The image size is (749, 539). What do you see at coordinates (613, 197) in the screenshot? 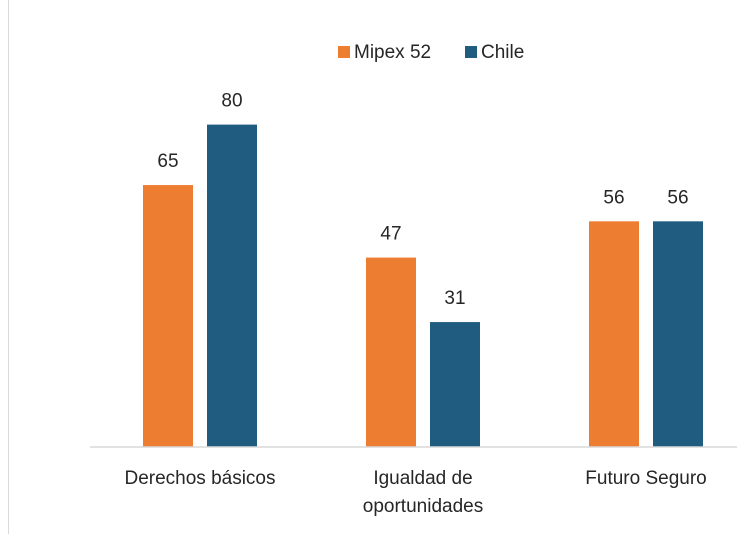
I see `data-label-mipex-2: 56` at bounding box center [613, 197].